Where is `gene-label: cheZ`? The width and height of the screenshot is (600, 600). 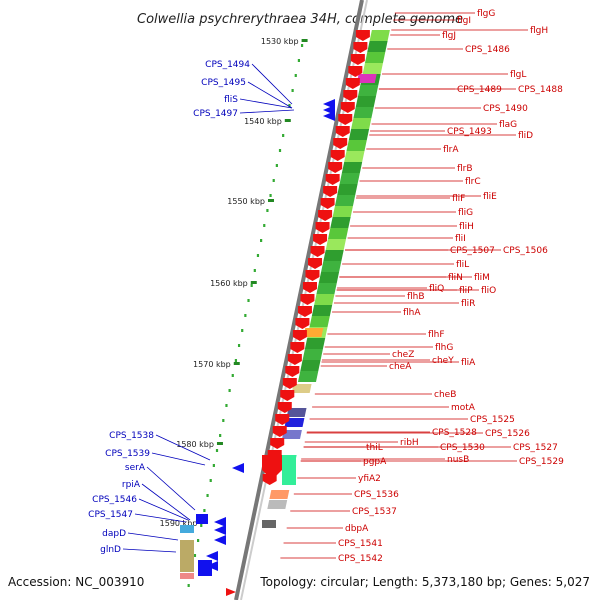
gene-label: cheZ is located at coordinates (403, 355).